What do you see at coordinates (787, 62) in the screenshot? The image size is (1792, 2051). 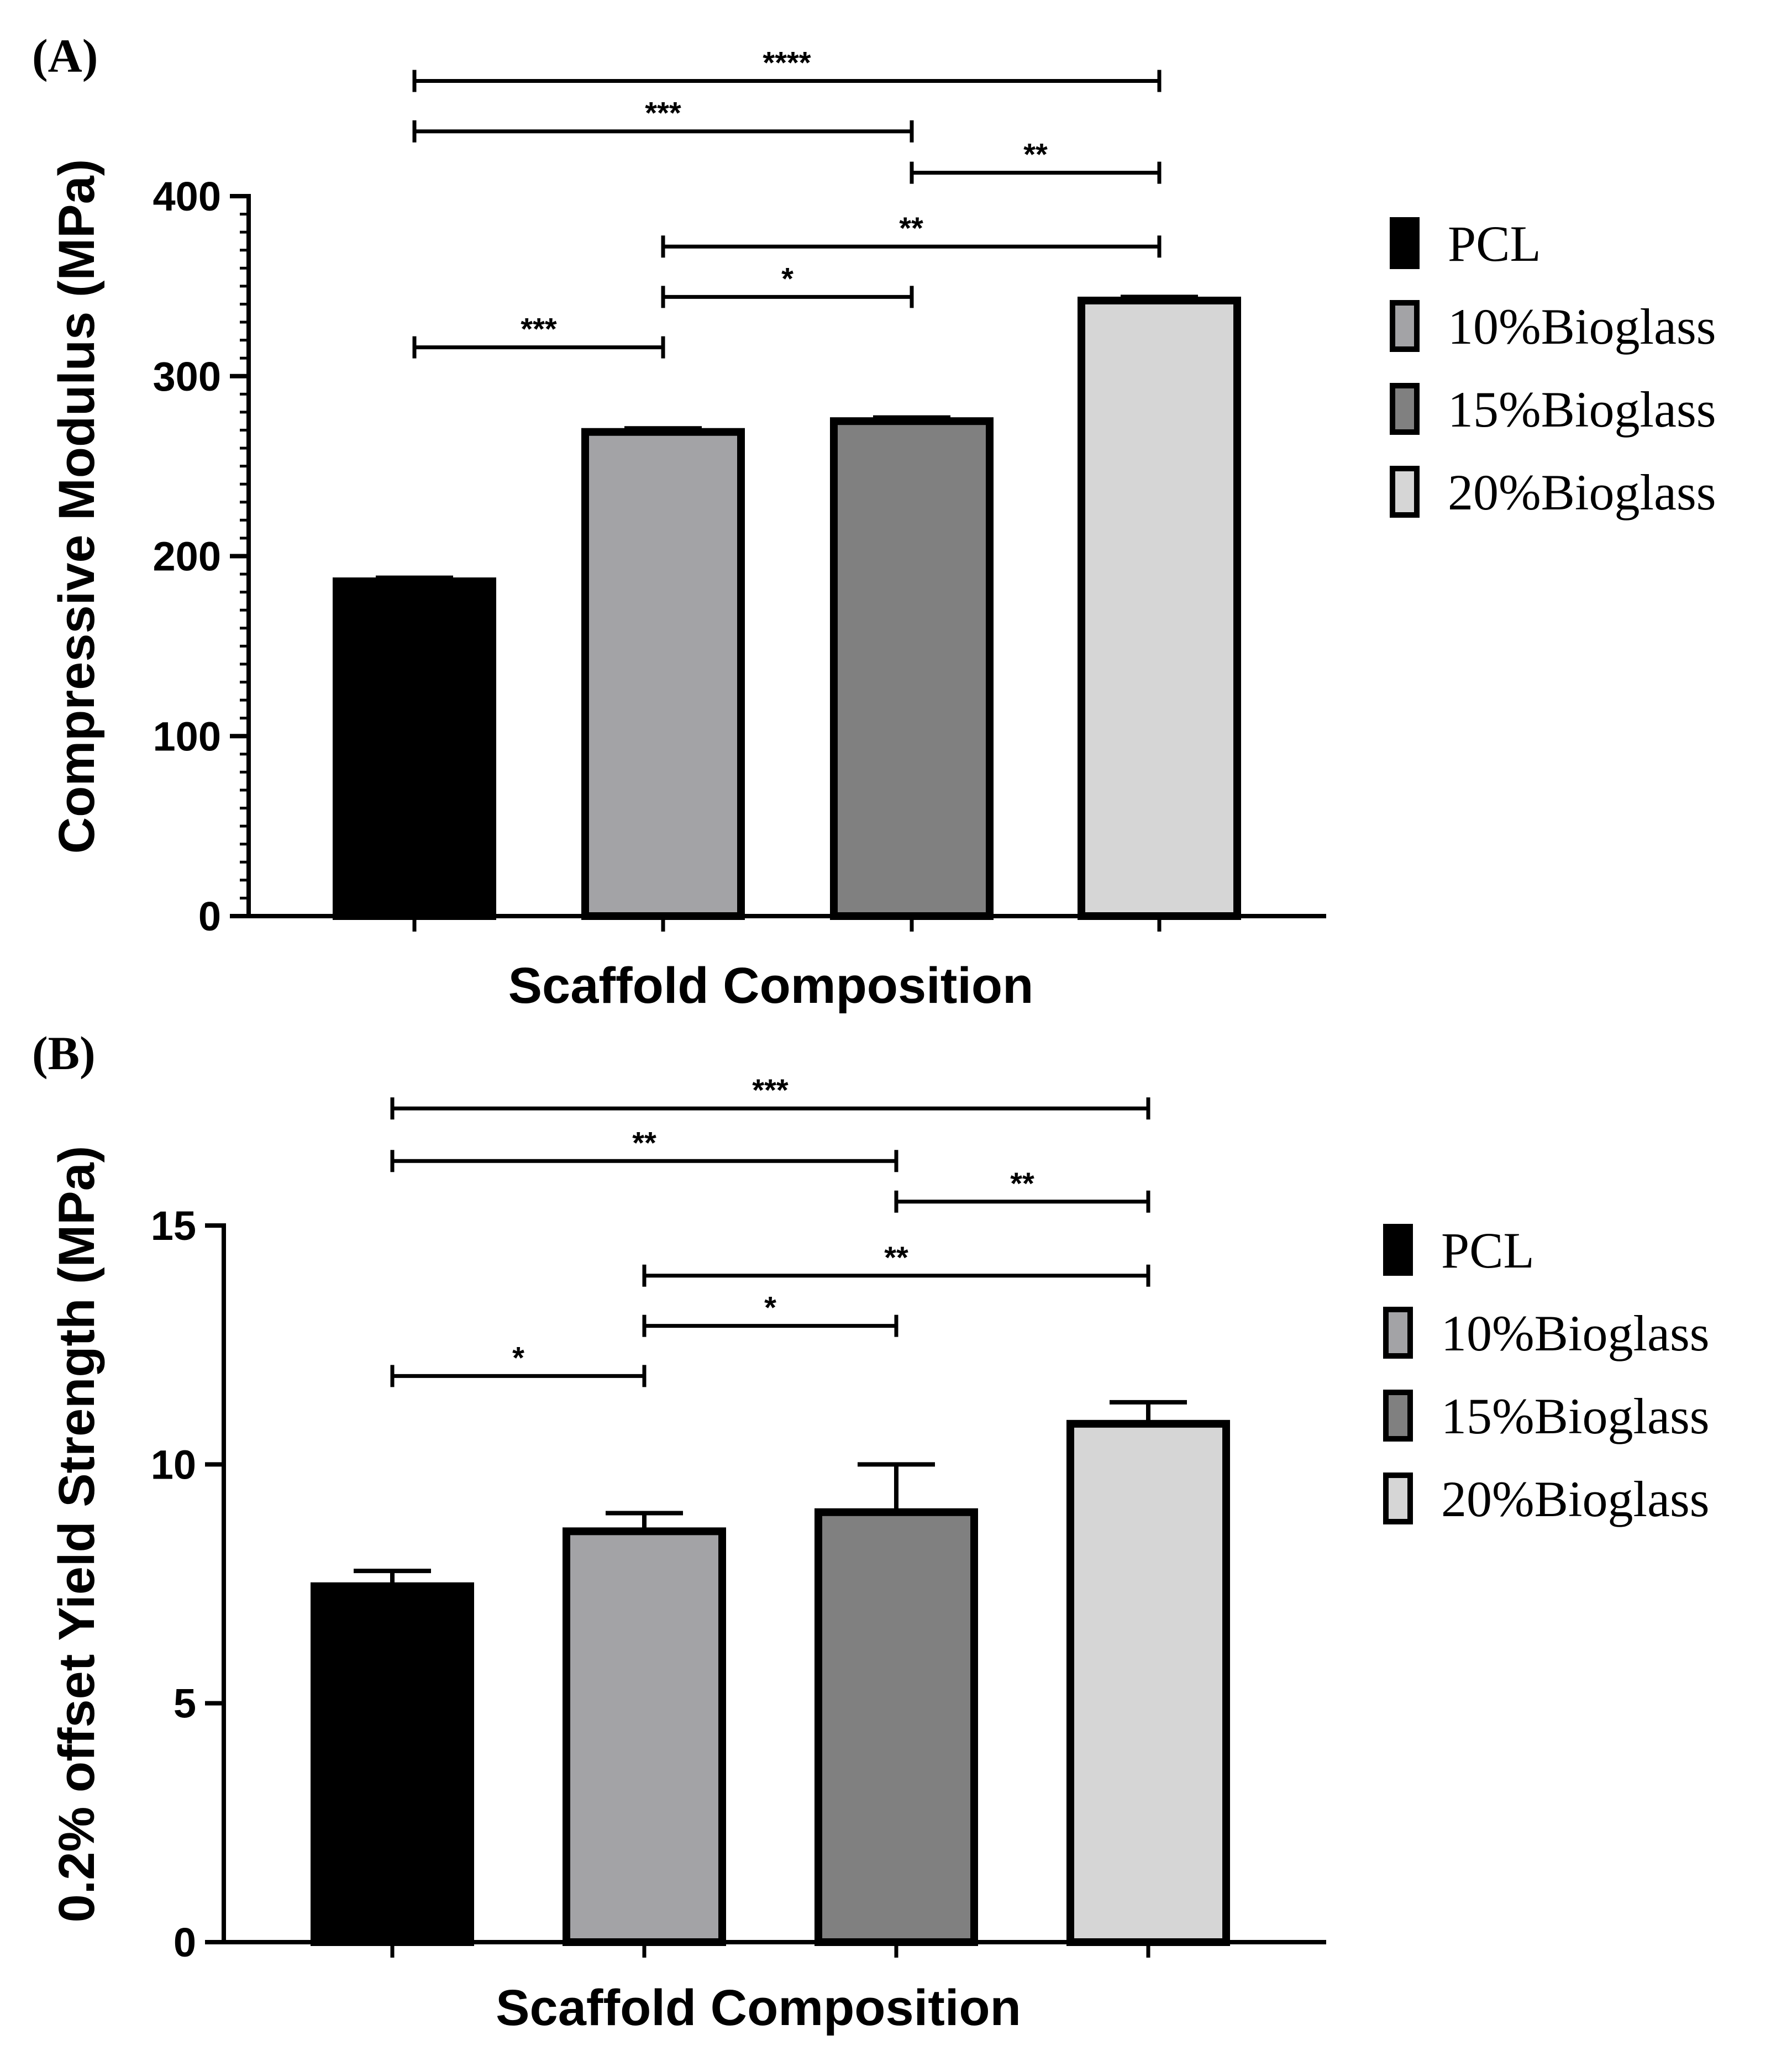 I see `significance-label-5: ****` at bounding box center [787, 62].